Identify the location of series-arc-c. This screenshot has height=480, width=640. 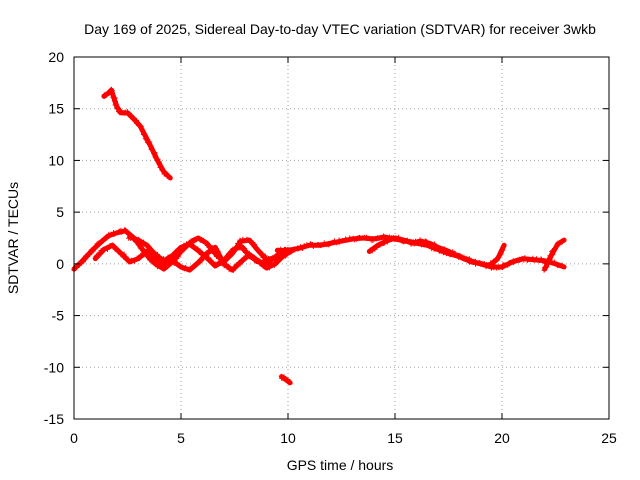
(206, 251).